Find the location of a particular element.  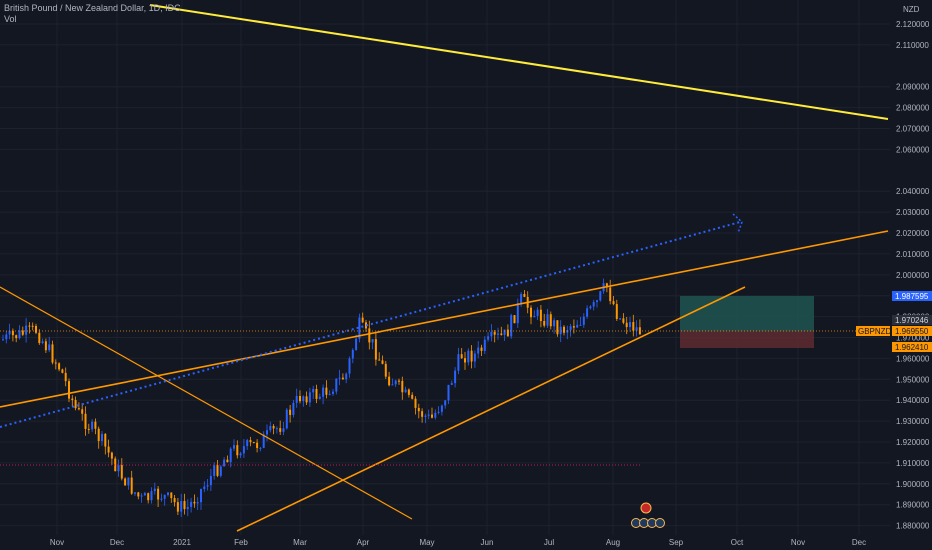

y-tick-label: 1.970000 is located at coordinates (913, 338).